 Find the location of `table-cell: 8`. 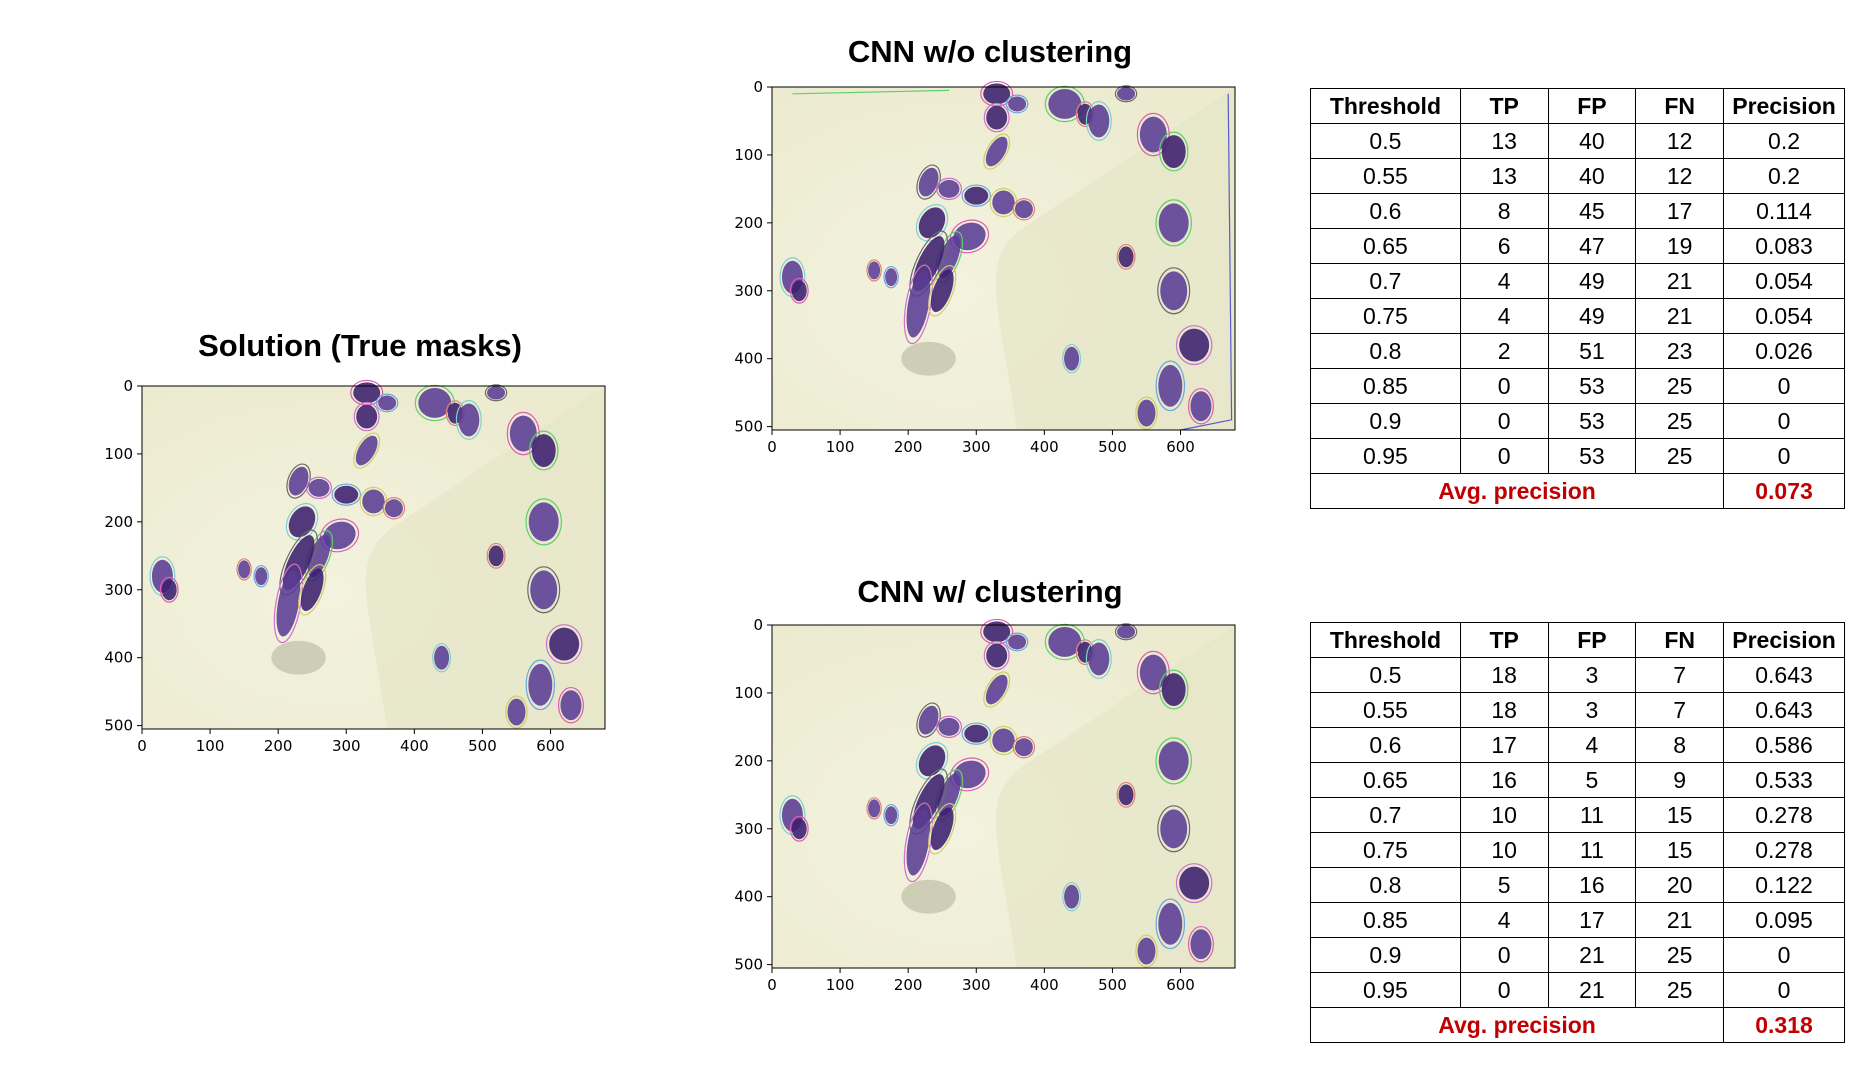

table-cell: 8 is located at coordinates (1680, 745).